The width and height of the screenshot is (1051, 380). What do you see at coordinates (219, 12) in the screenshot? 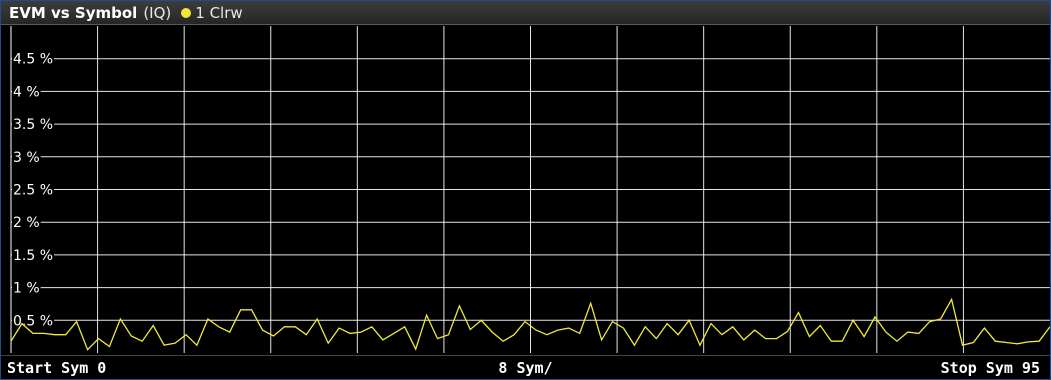
I see `trace-label: 1 Clrw` at bounding box center [219, 12].